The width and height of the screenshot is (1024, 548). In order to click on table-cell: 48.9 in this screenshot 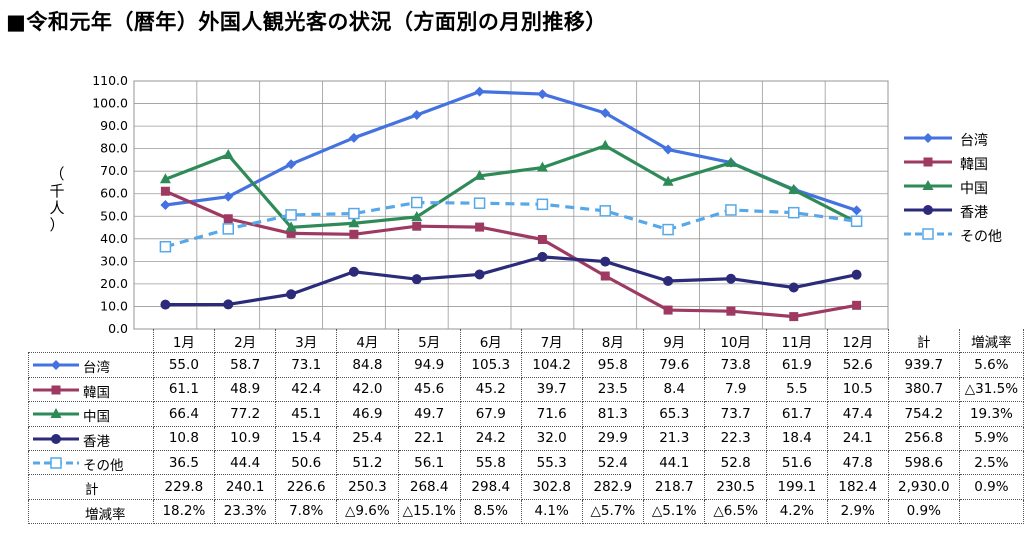, I will do `click(245, 390)`.